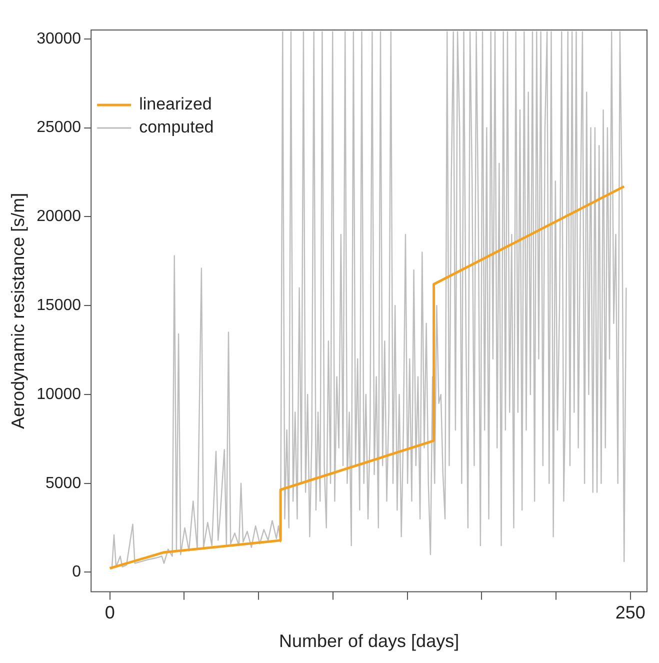 The image size is (659, 663). I want to click on y-tick-label: 20000, so click(59, 217).